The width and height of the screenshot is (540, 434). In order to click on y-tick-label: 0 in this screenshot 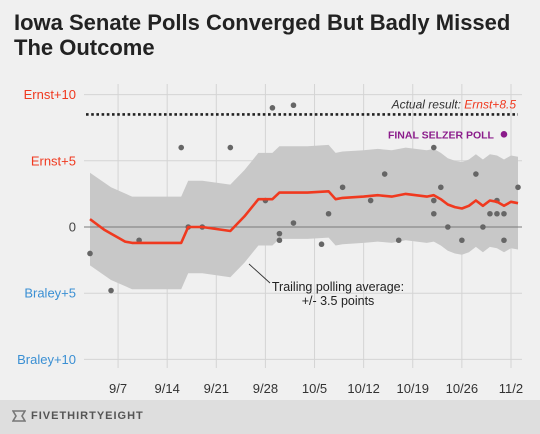, I will do `click(72, 227)`.